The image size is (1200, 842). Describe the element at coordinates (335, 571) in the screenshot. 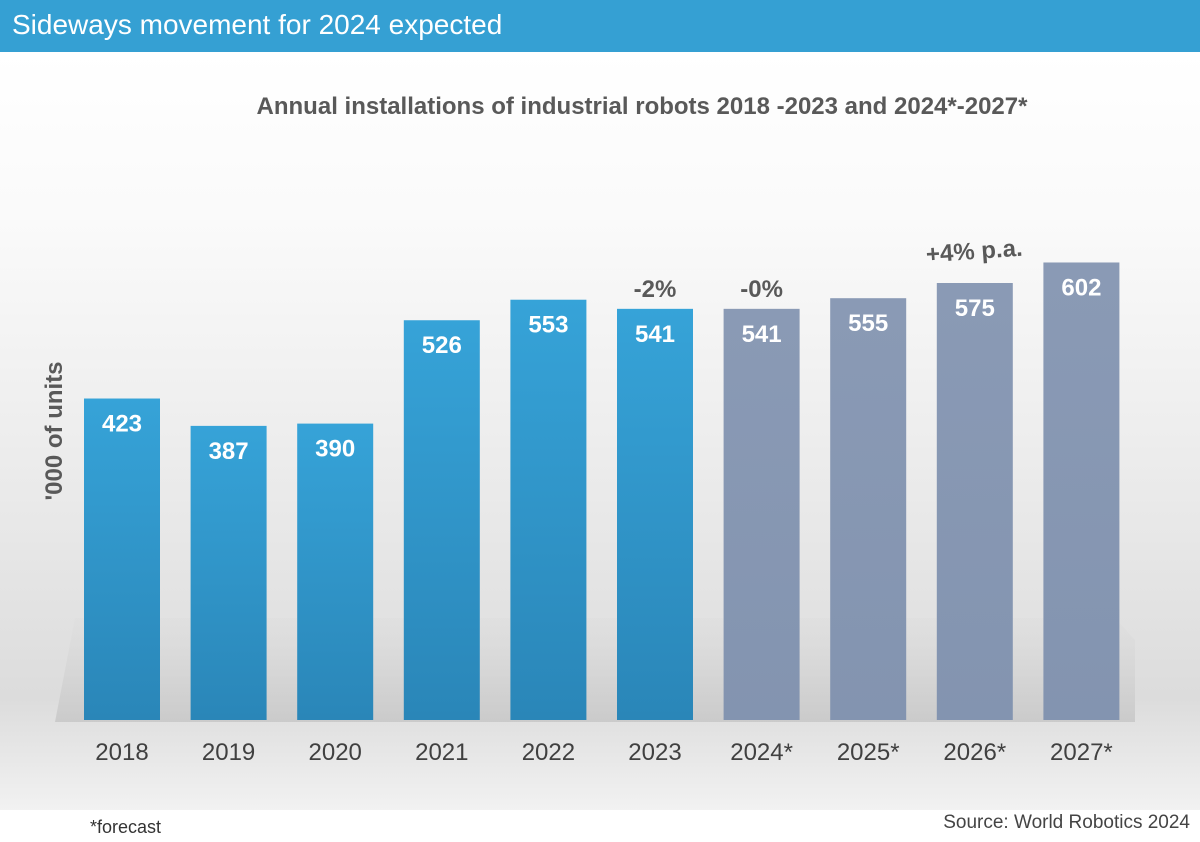

I see `bar-2020` at that location.